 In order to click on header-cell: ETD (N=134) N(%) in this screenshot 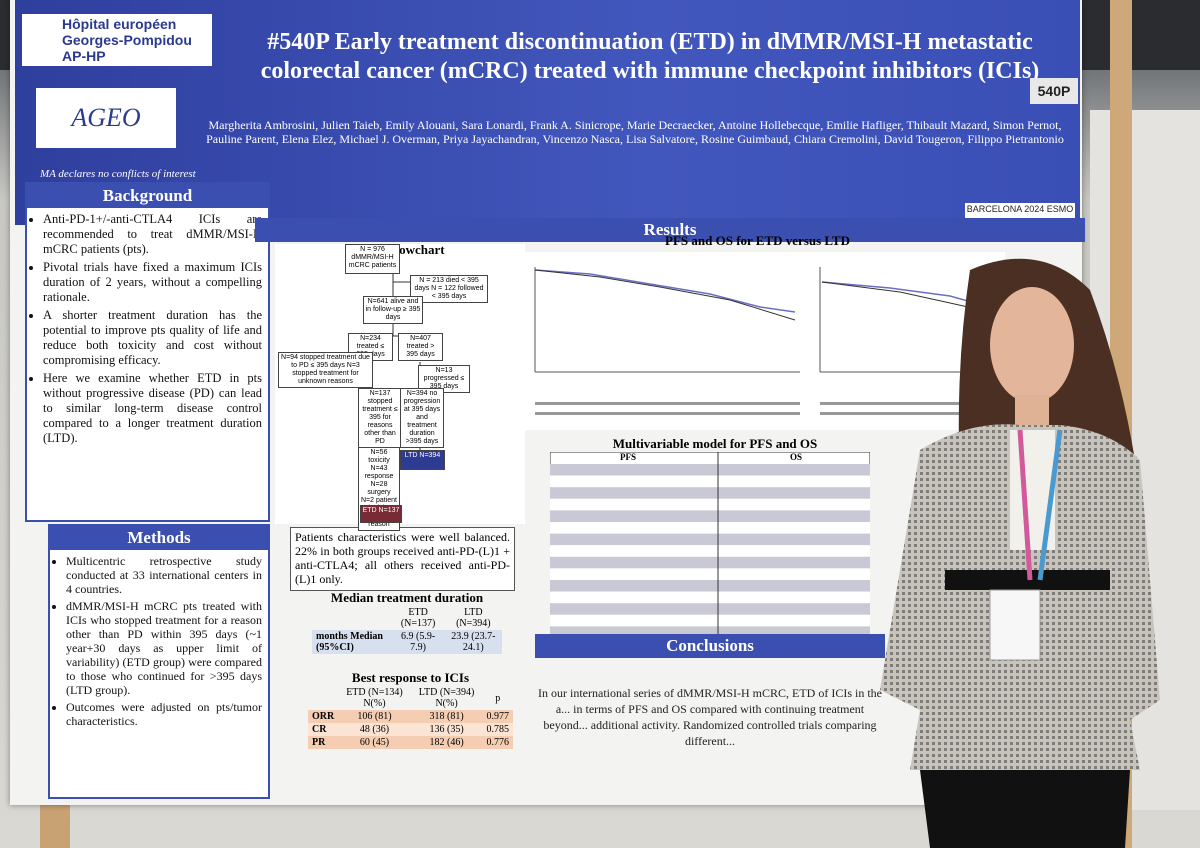, I will do `click(374, 698)`.